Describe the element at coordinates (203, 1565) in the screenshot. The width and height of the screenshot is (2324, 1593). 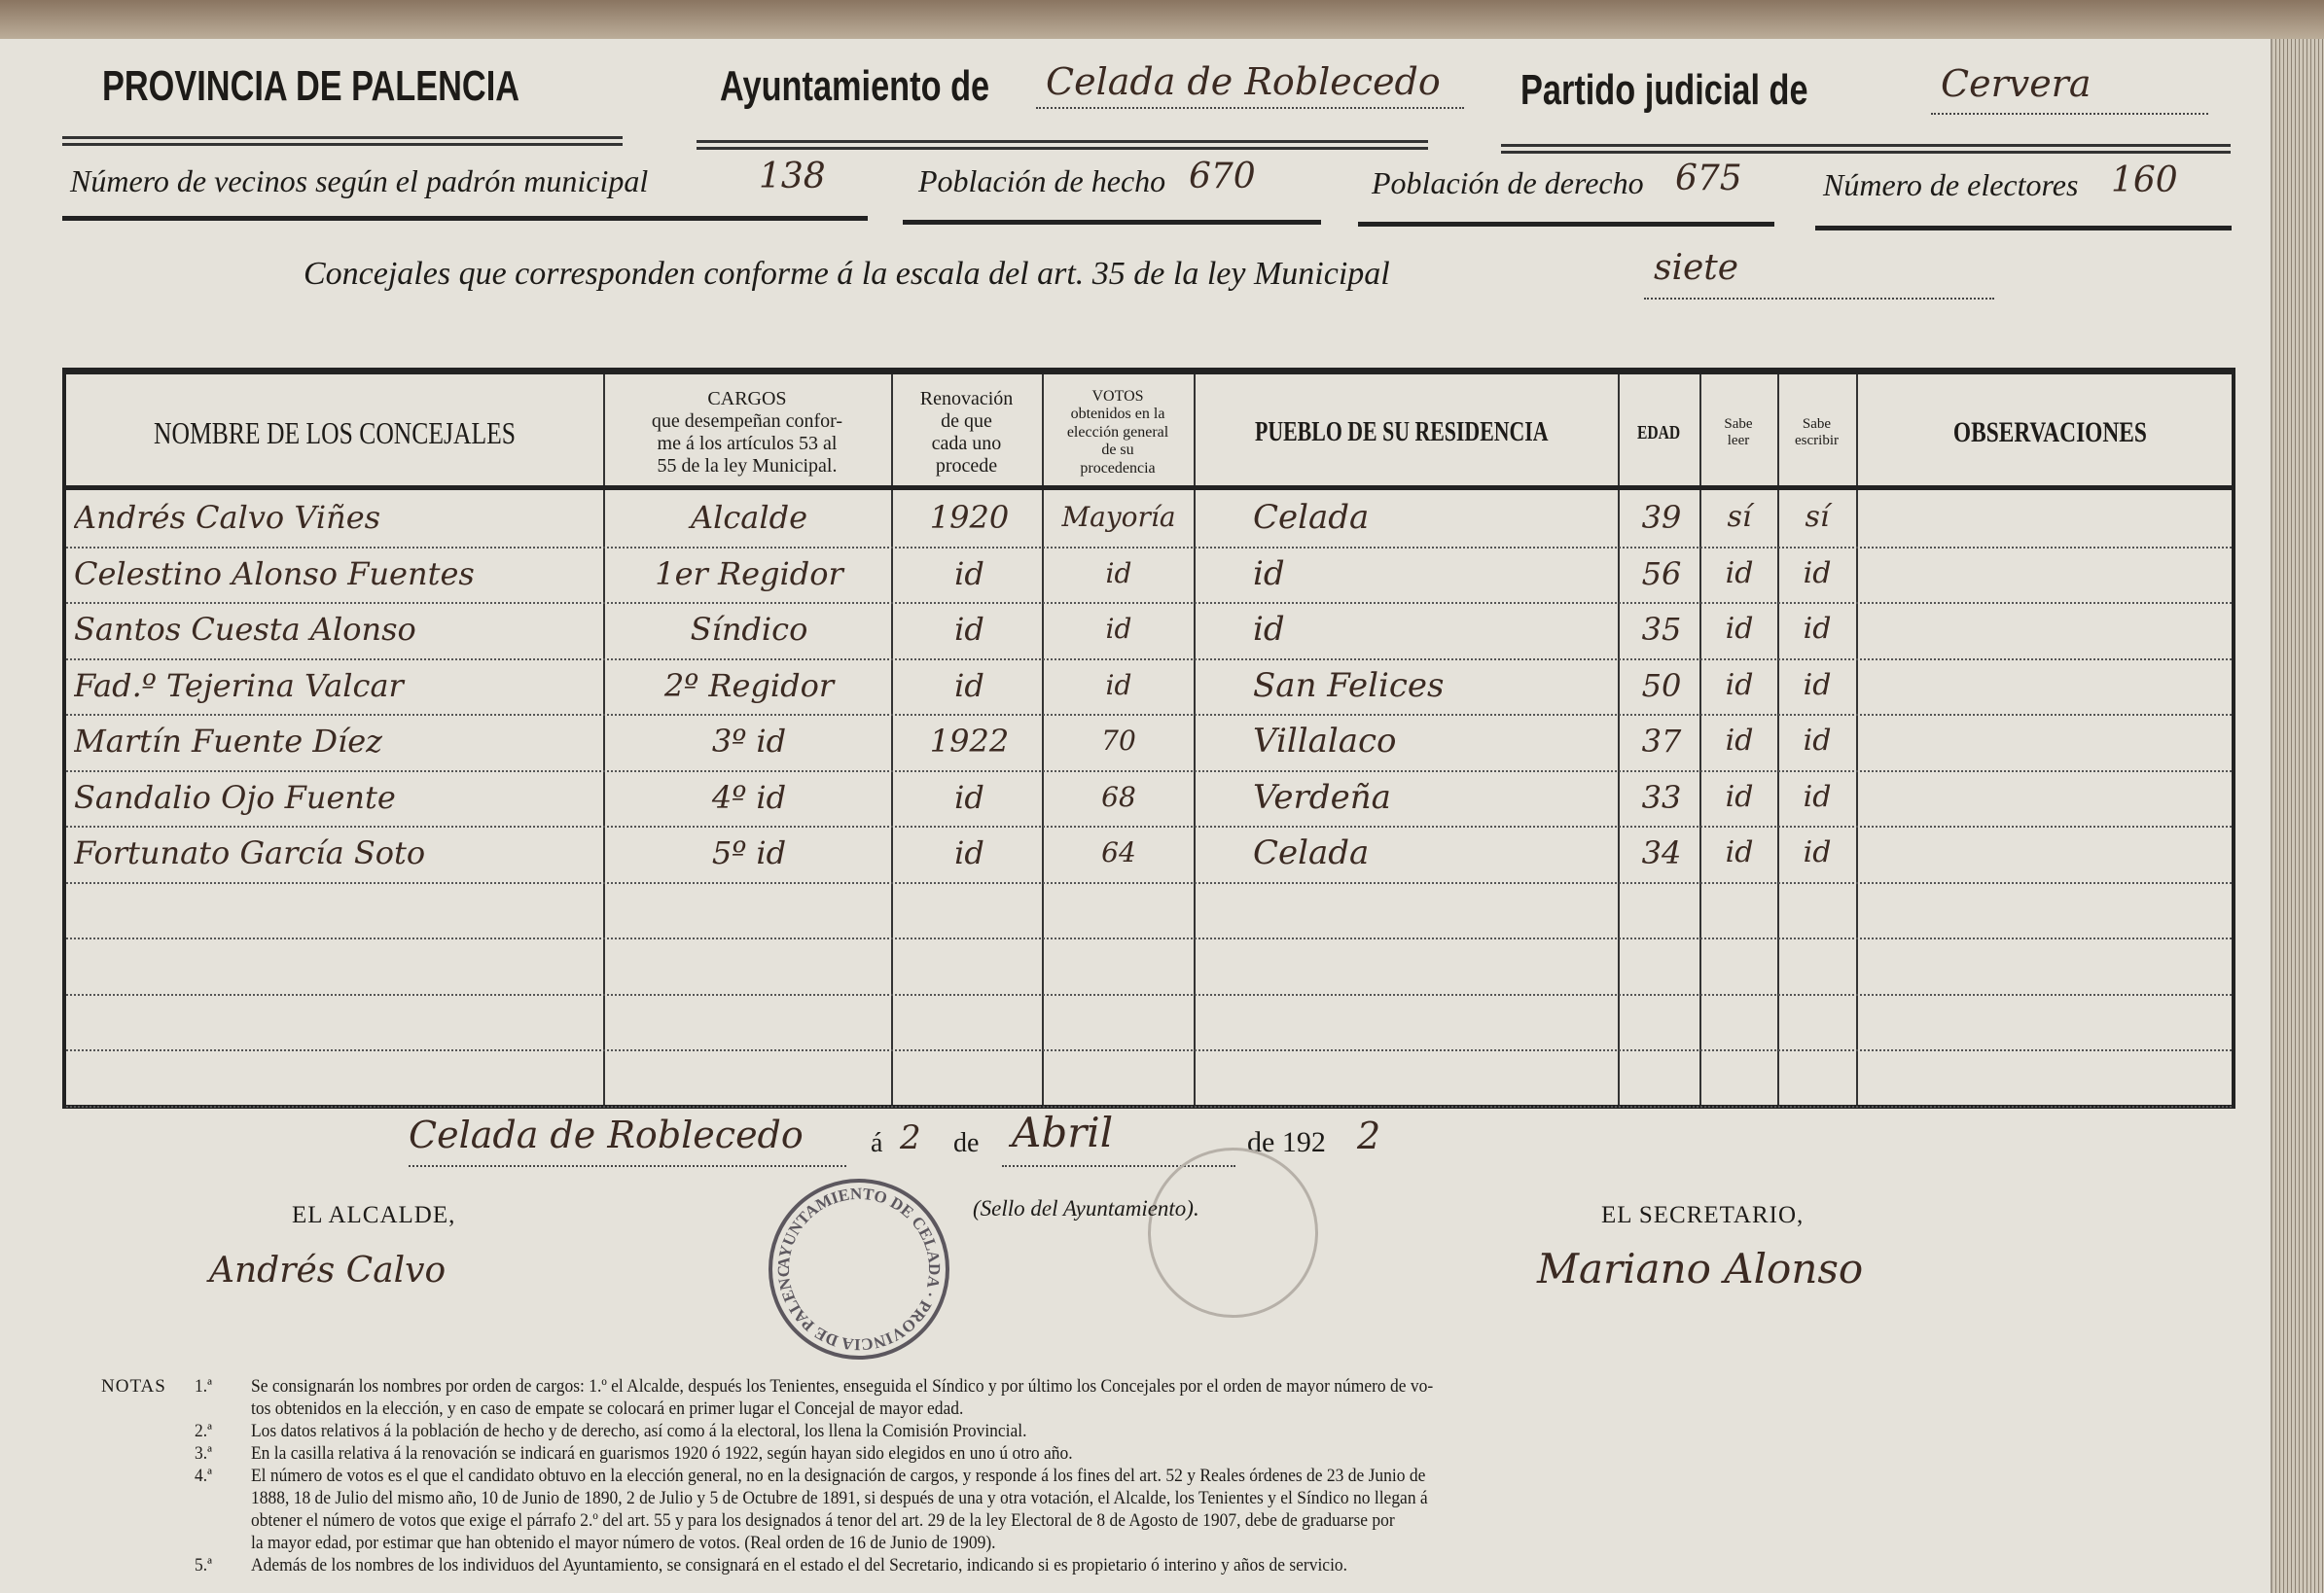
I see `note-number: 5.ª` at that location.